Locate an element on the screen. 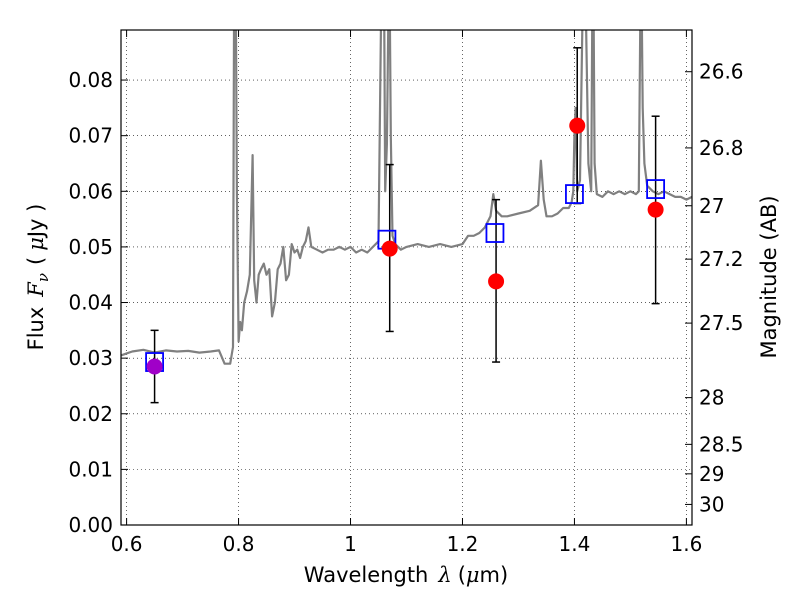 The width and height of the screenshot is (800, 600). y2-tick-label: 26.6 is located at coordinates (721, 72).